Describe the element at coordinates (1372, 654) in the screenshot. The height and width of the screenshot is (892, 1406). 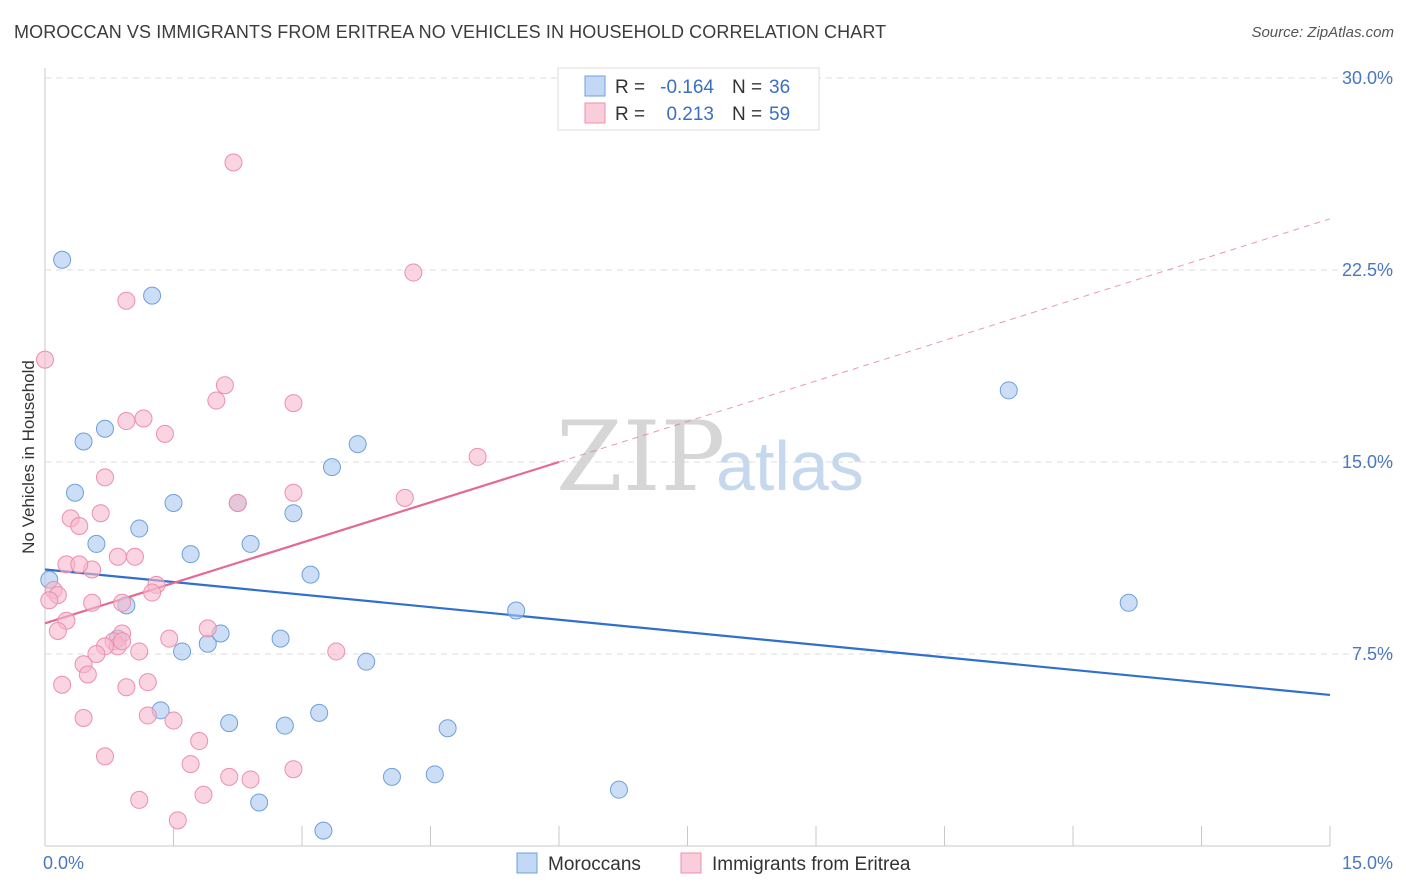
I see `y-tick-label-0: 7.5%` at that location.